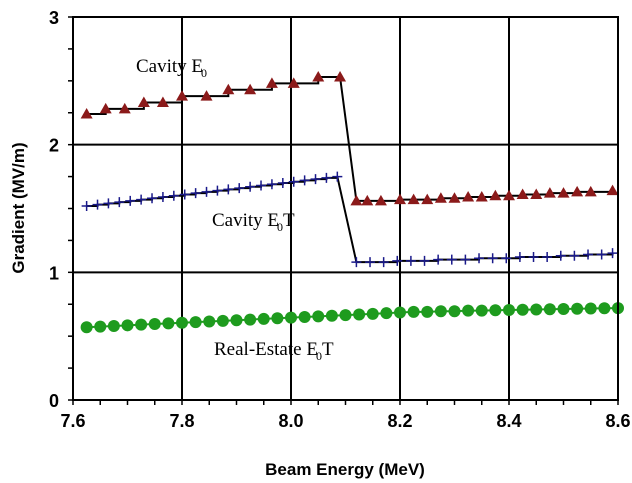 The image size is (632, 483). Describe the element at coordinates (508, 421) in the screenshot. I see `x-tick-label: 8.4` at that location.